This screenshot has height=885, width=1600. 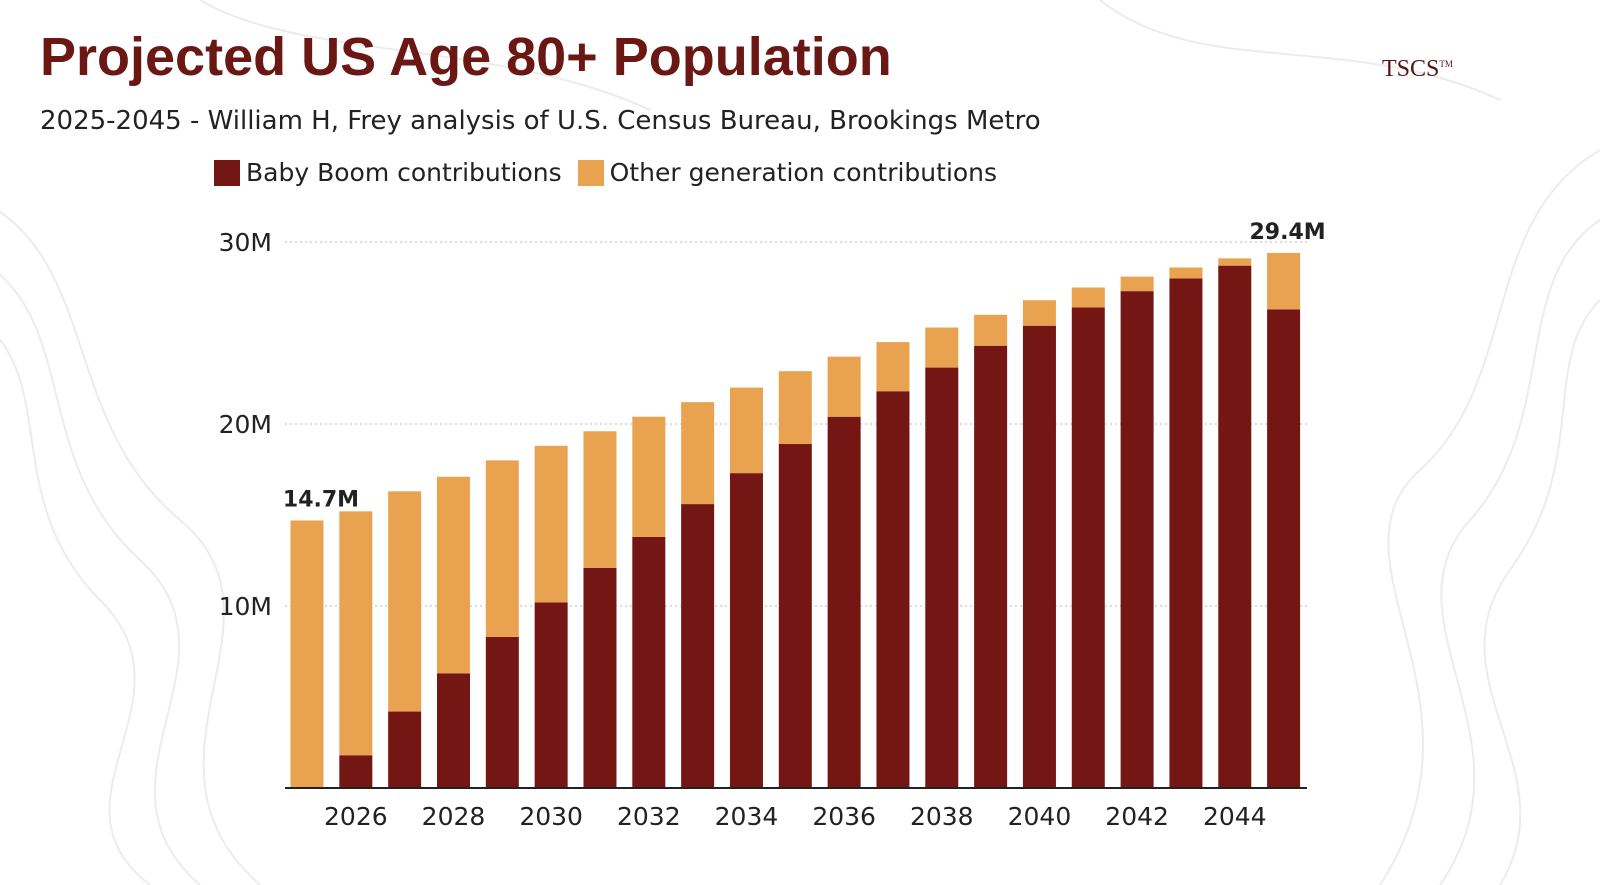 What do you see at coordinates (356, 816) in the screenshot?
I see `x-tick-label: 2026` at bounding box center [356, 816].